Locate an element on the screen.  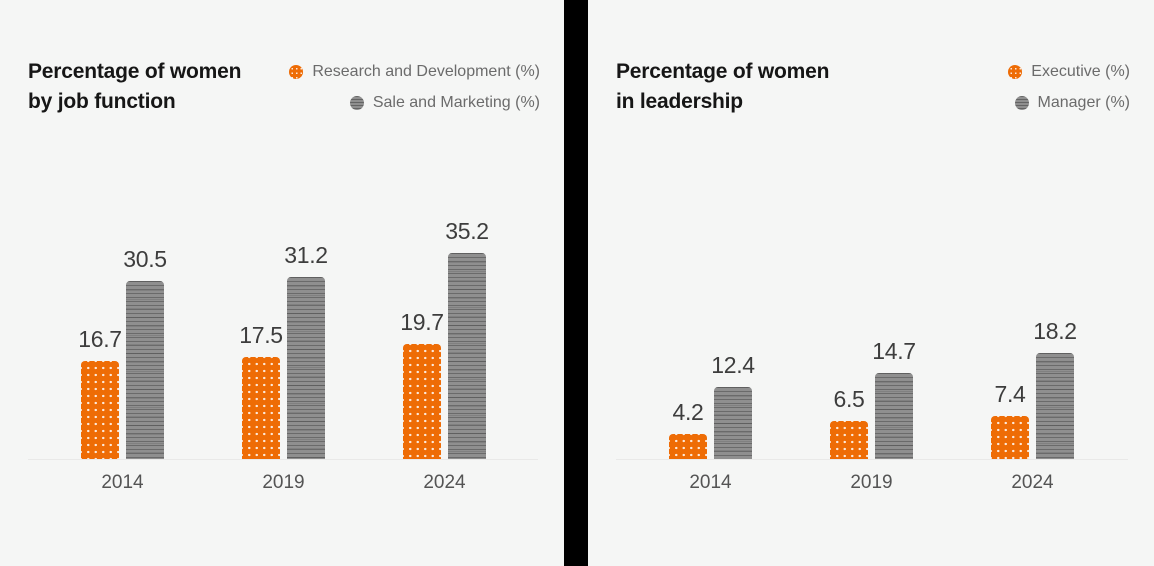
bar-value-label: 18.2 is located at coordinates (1055, 330).